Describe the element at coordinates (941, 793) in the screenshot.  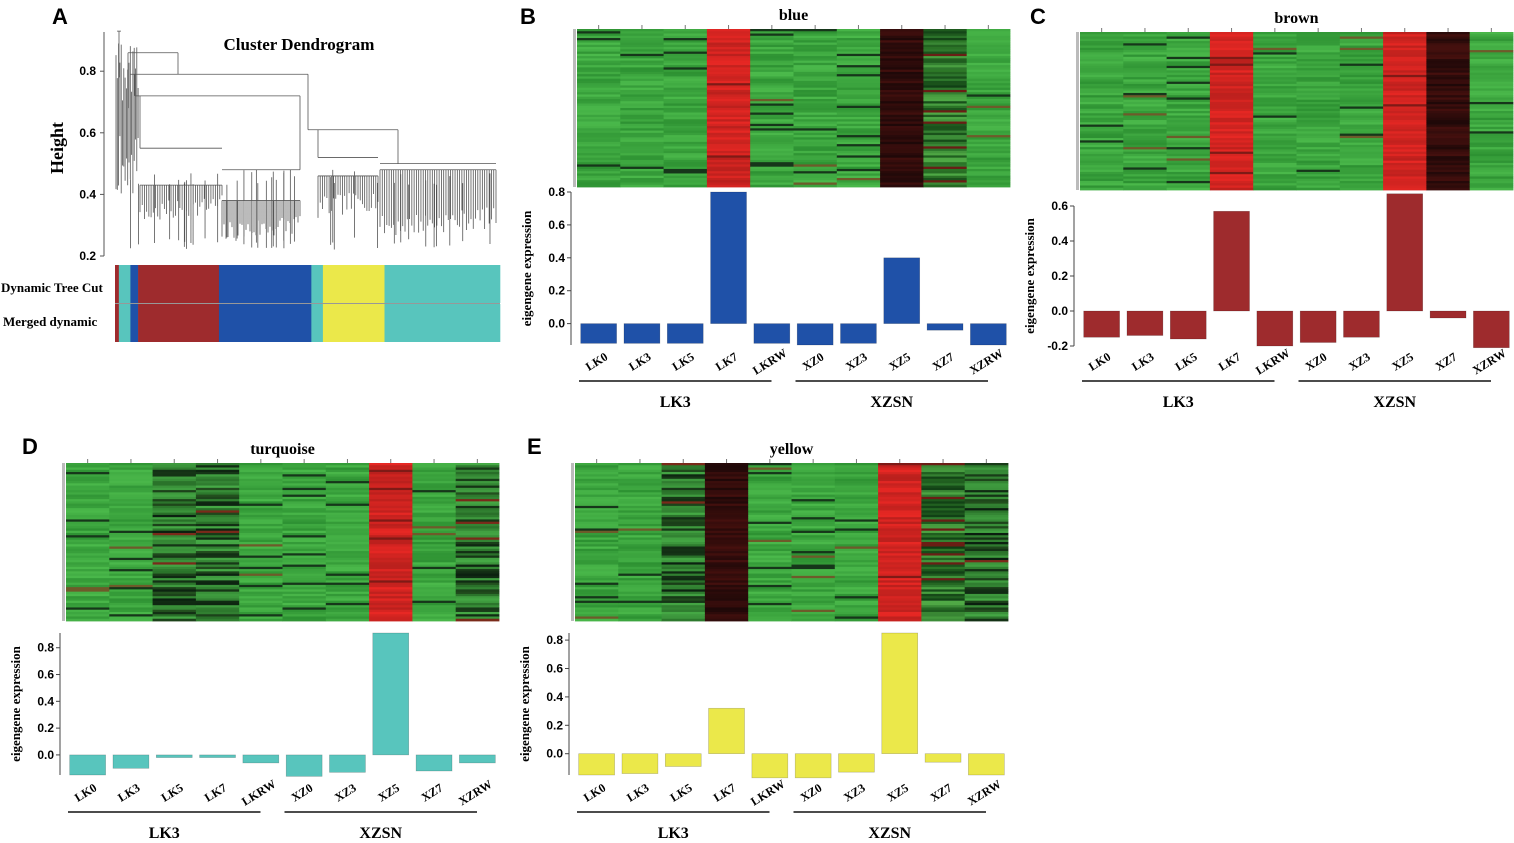
I see `xlabel-yellow-XZ7: XZ7` at that location.